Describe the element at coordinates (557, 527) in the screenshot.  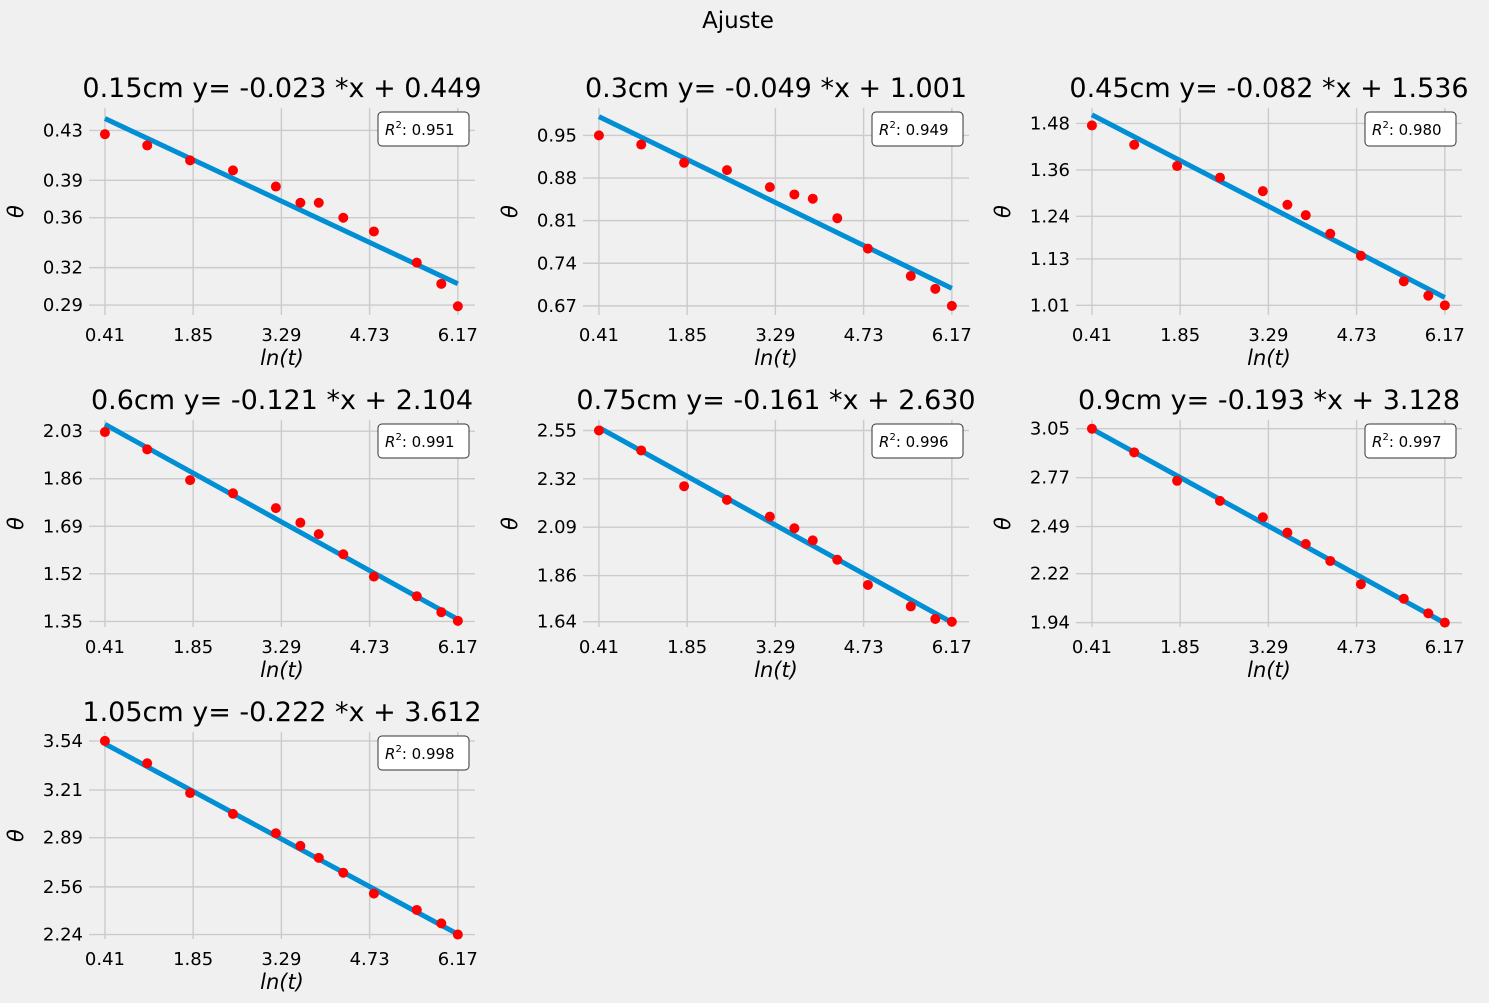
I see `y-tick-label: 2.09` at that location.